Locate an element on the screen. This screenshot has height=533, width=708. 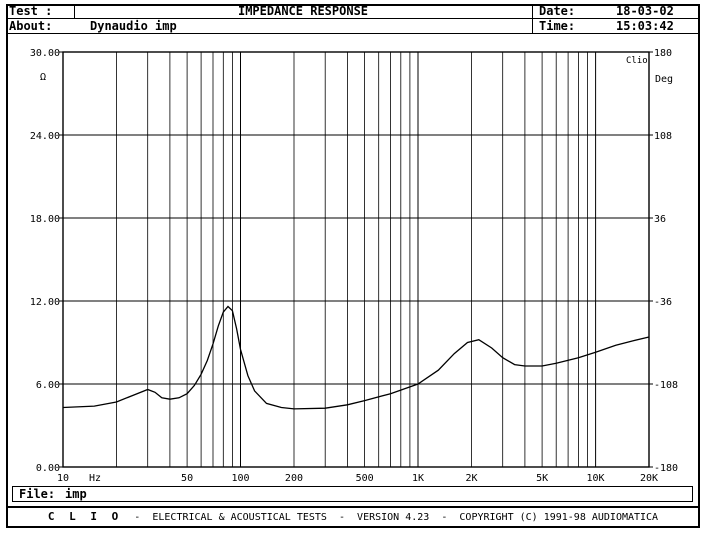
y-tick-label-left: 12.00 is located at coordinates (45, 302).